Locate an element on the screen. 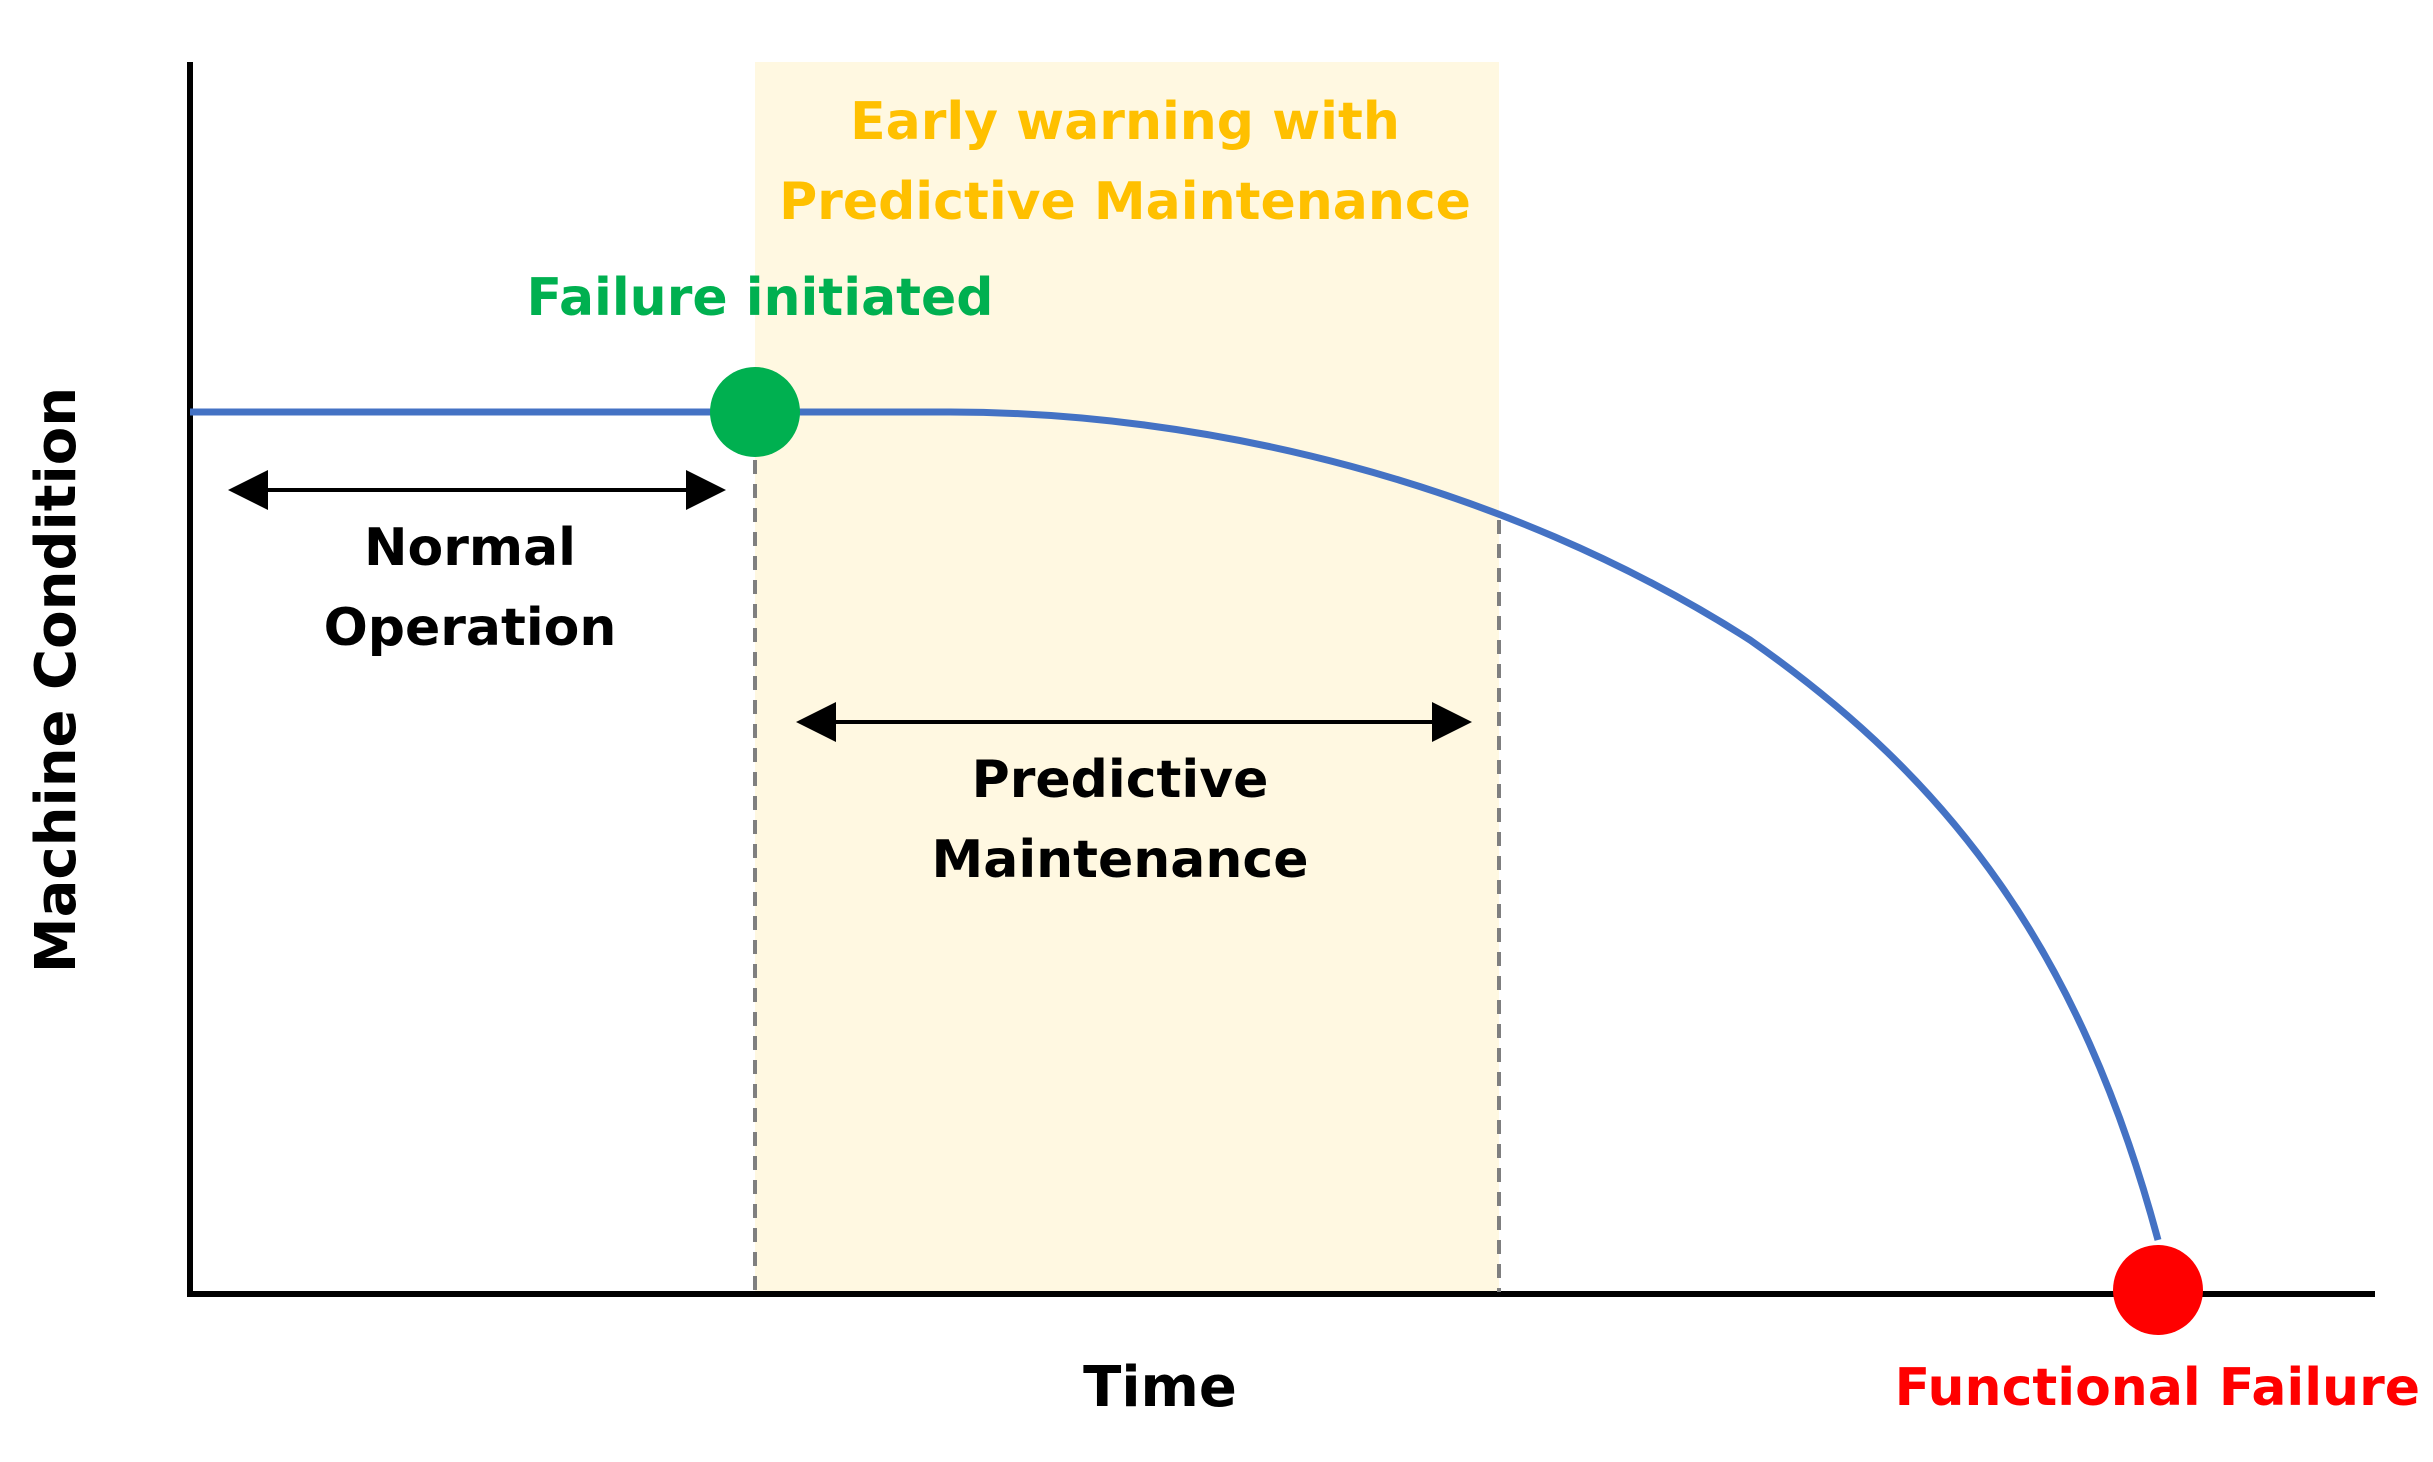 Image resolution: width=2433 pixels, height=1462 pixels. normal-operation-label: Normal Operation is located at coordinates (470, 588).